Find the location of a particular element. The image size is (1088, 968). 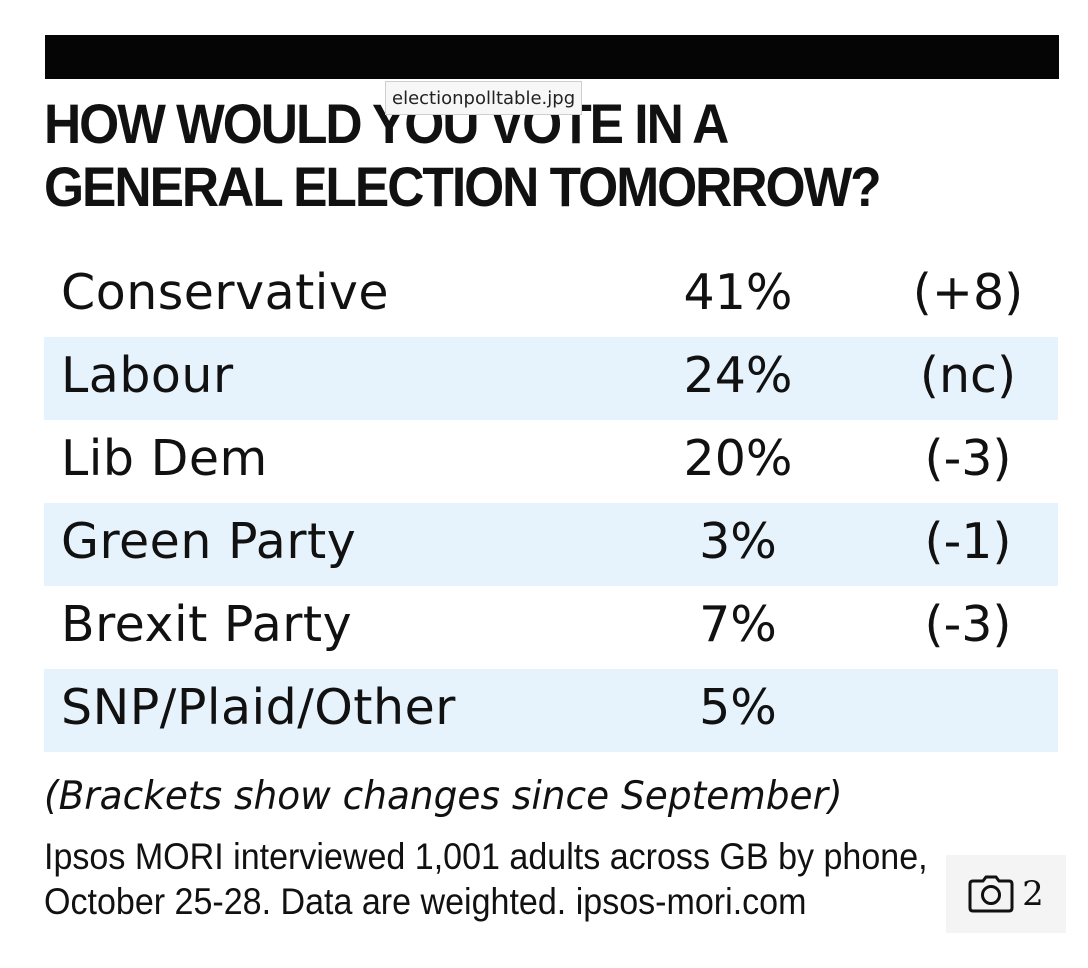

vote-share: 24% is located at coordinates (738, 375).